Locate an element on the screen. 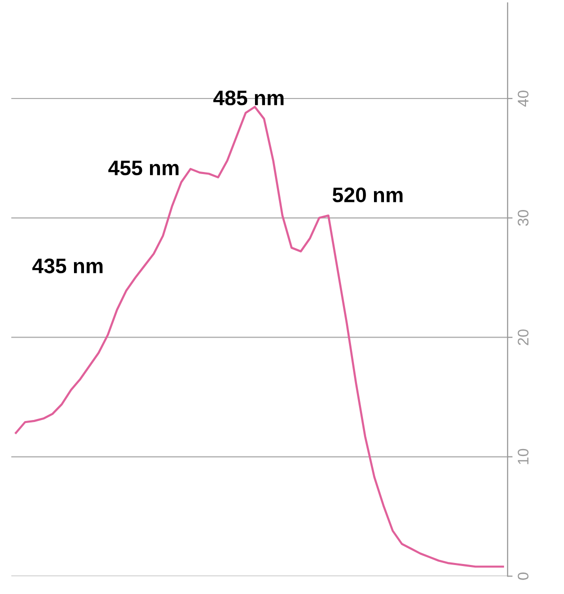 The width and height of the screenshot is (564, 594). annotation: 520 nm is located at coordinates (367, 195).